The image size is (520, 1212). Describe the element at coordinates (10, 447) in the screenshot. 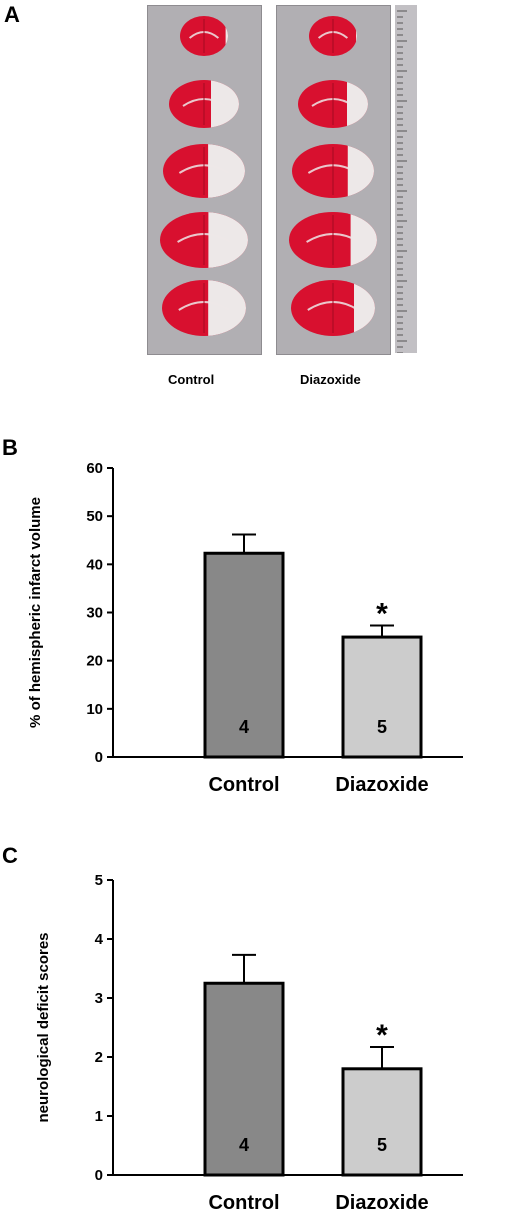

I see `panel-b-letter: B` at that location.